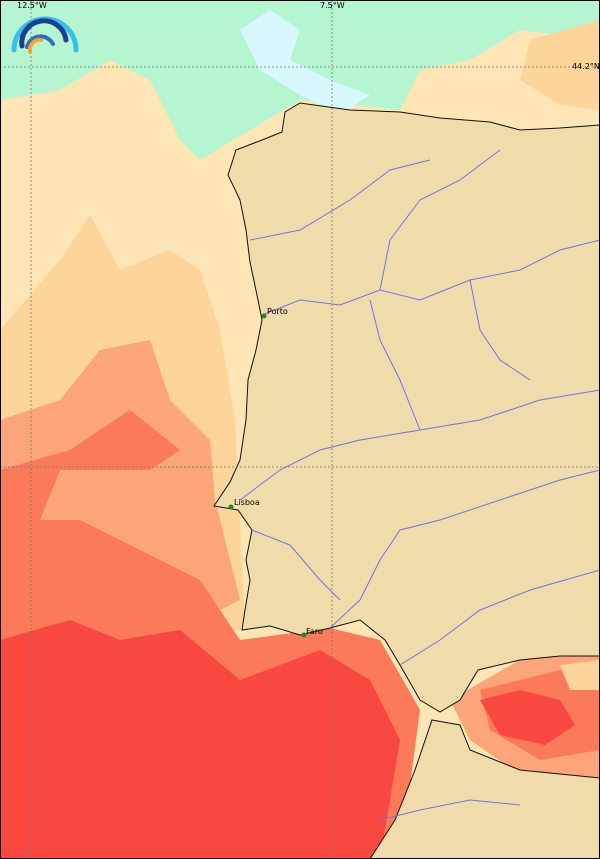  I want to click on rainbow-arcs-logo, so click(45, 35).